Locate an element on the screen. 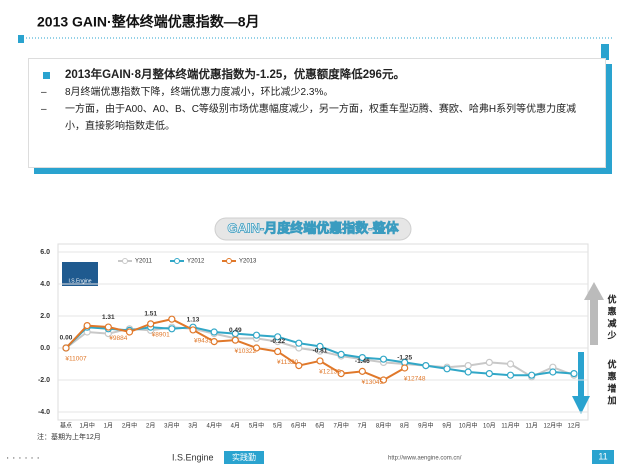  x-tick-label: 3月中 is located at coordinates (171, 426).